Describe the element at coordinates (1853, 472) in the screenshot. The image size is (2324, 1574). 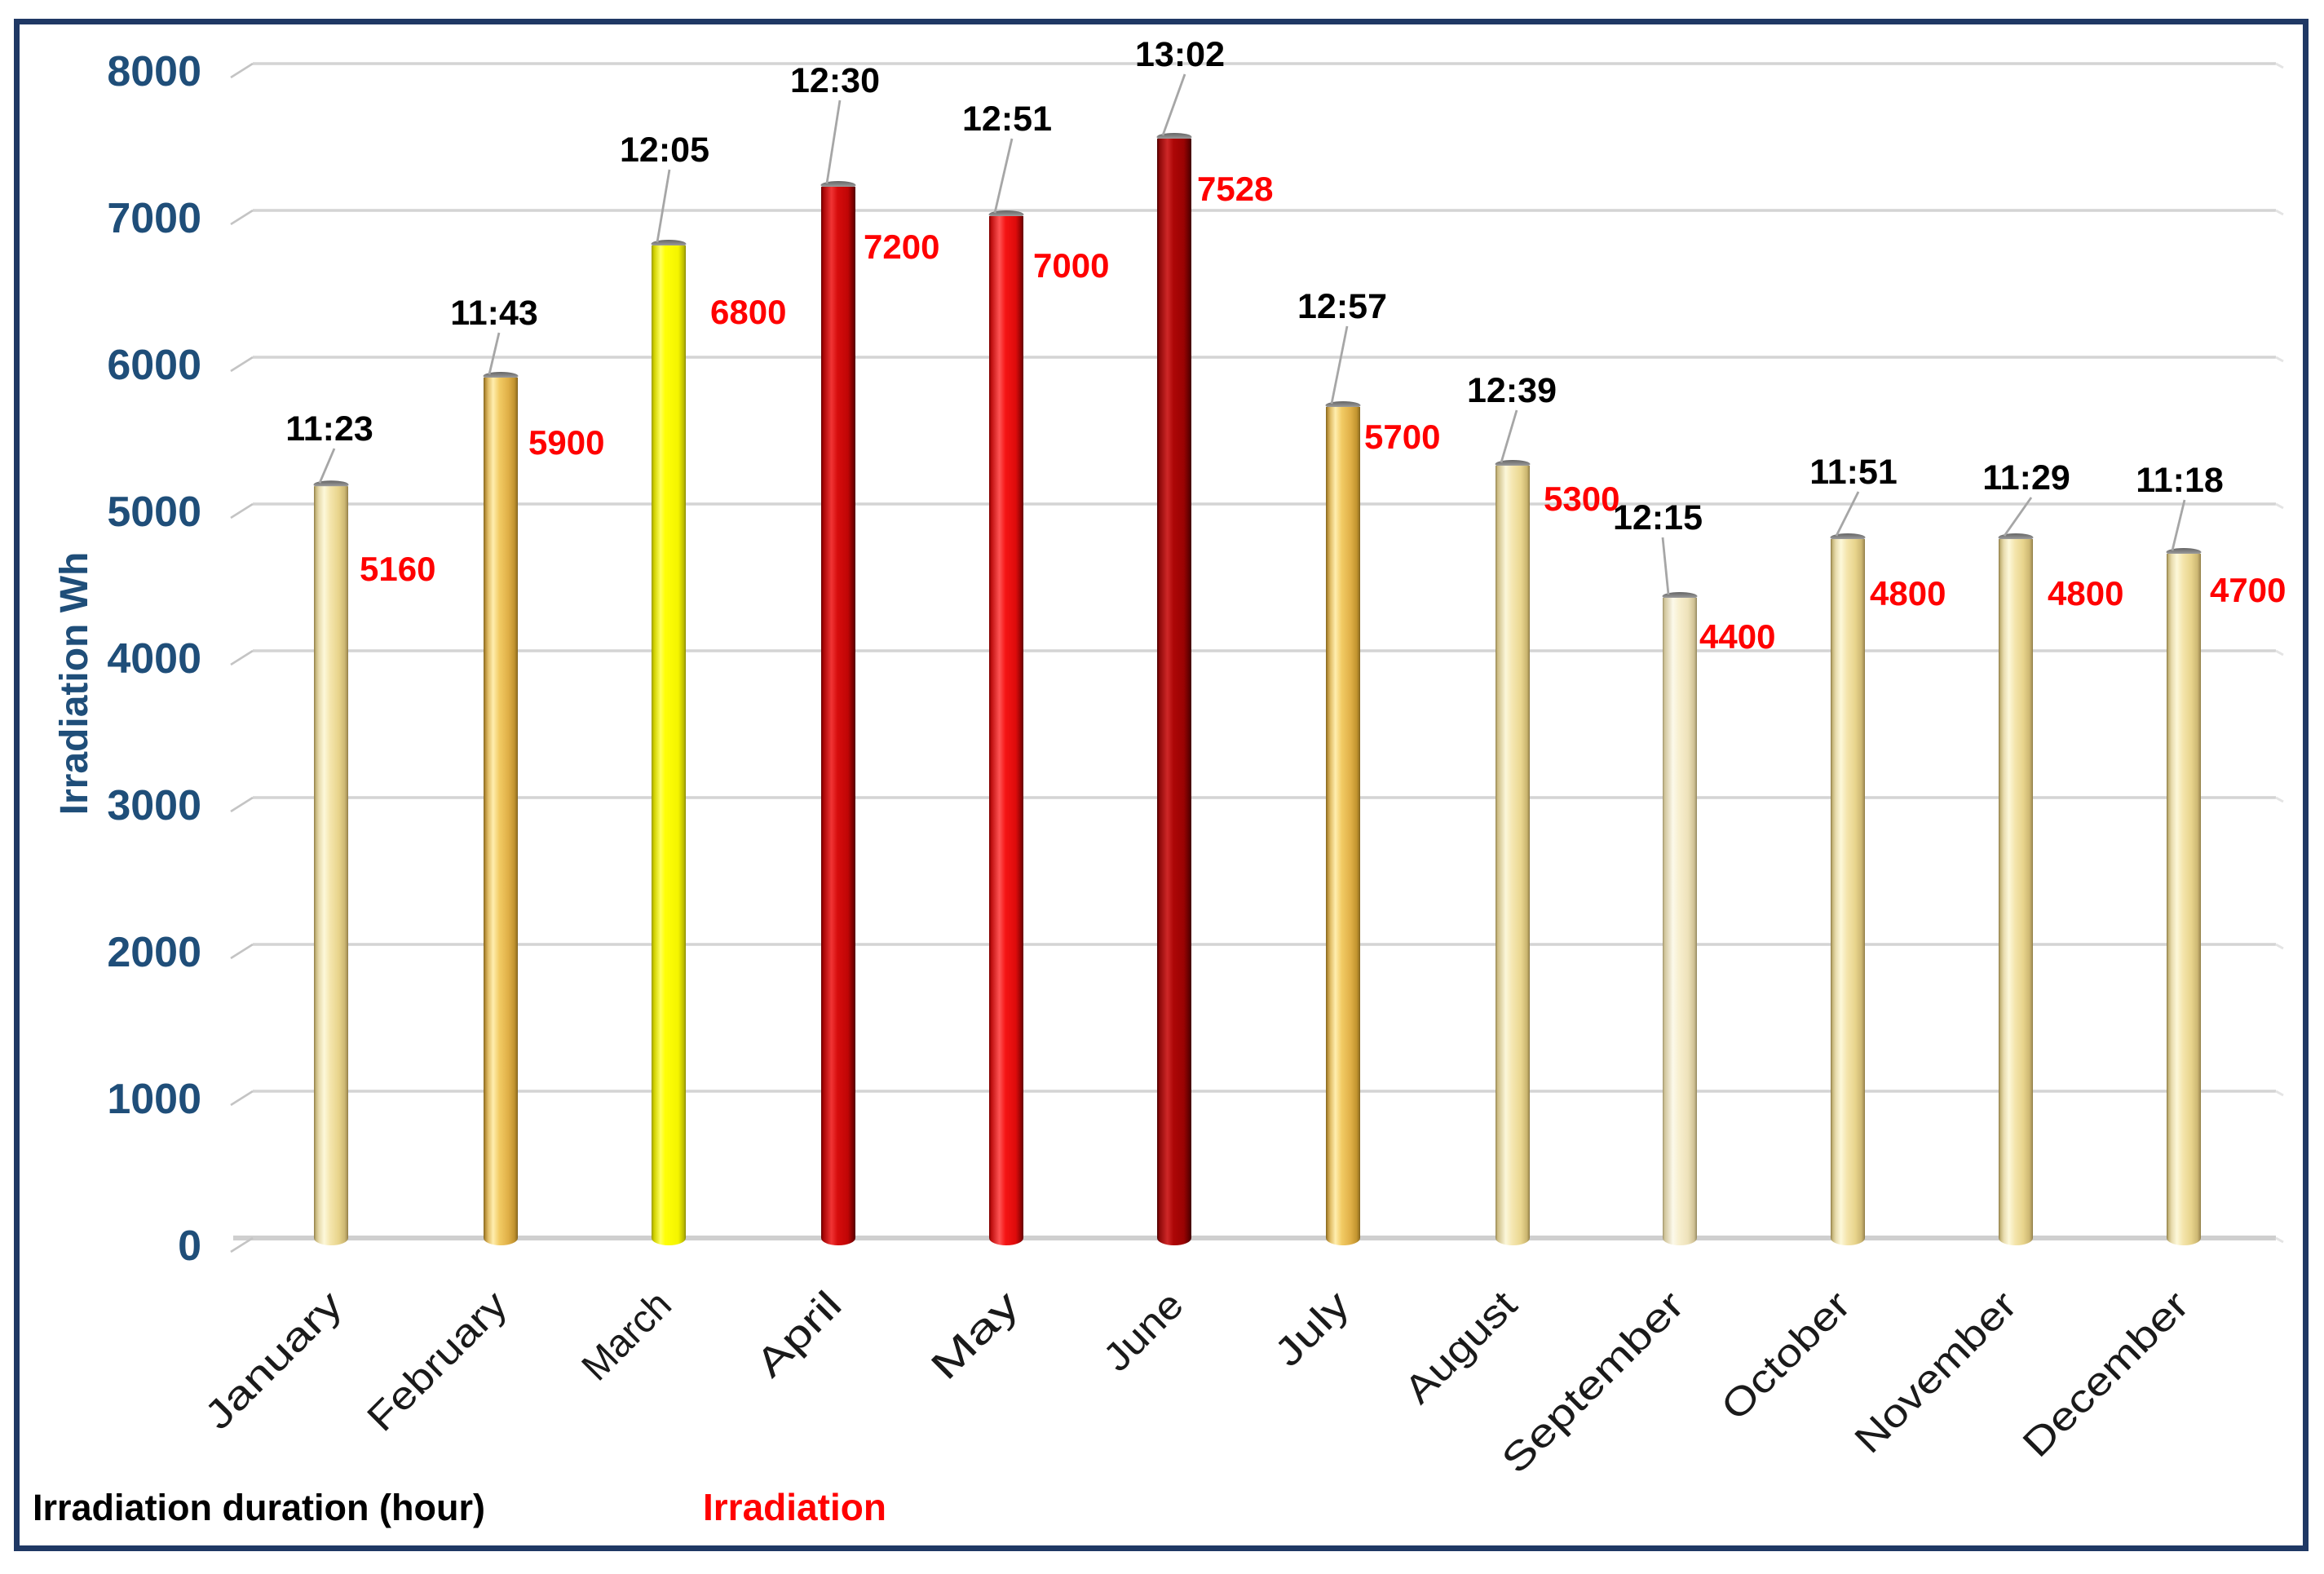
I see `svg-text: 11:51` at that location.